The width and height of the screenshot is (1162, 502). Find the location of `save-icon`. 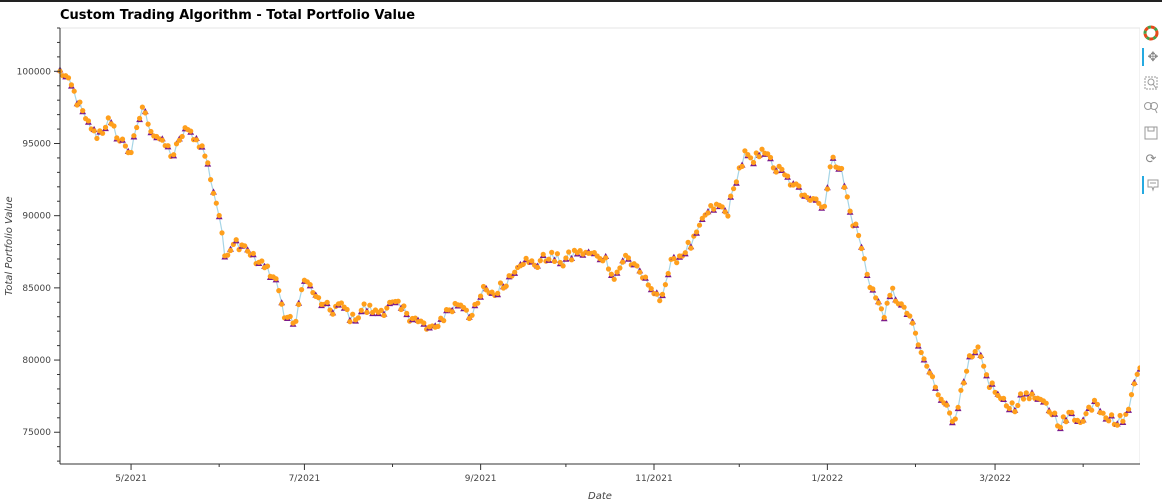

save-icon is located at coordinates (1151, 133).